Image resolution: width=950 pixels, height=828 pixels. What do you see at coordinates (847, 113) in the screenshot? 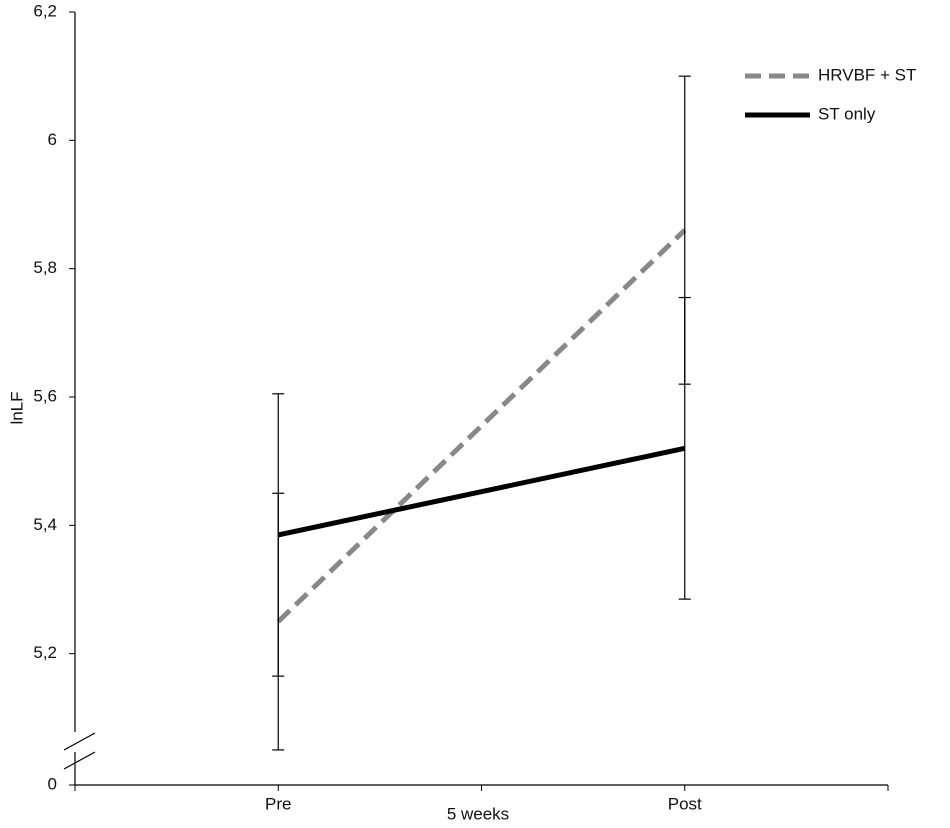
I see `legend-label: ST only` at bounding box center [847, 113].